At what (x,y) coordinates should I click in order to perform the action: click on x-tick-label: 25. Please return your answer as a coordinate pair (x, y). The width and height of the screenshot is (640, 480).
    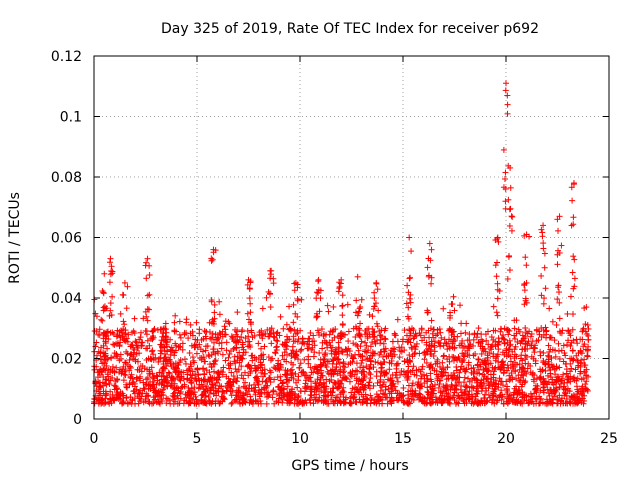
    Looking at the image, I should click on (609, 439).